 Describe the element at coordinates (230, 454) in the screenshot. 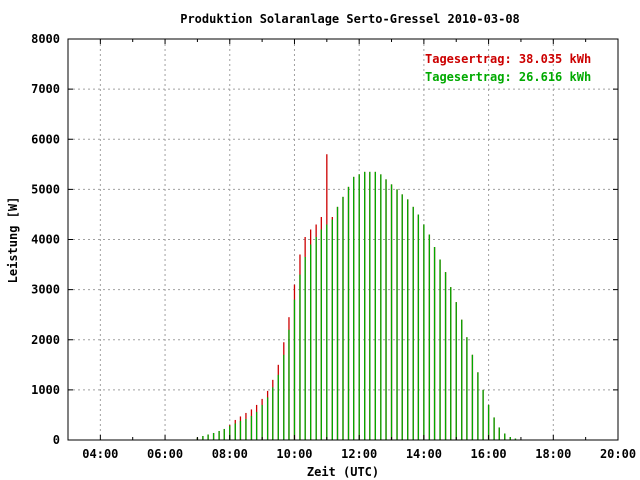

I see `x-tick-label: 08:00` at that location.